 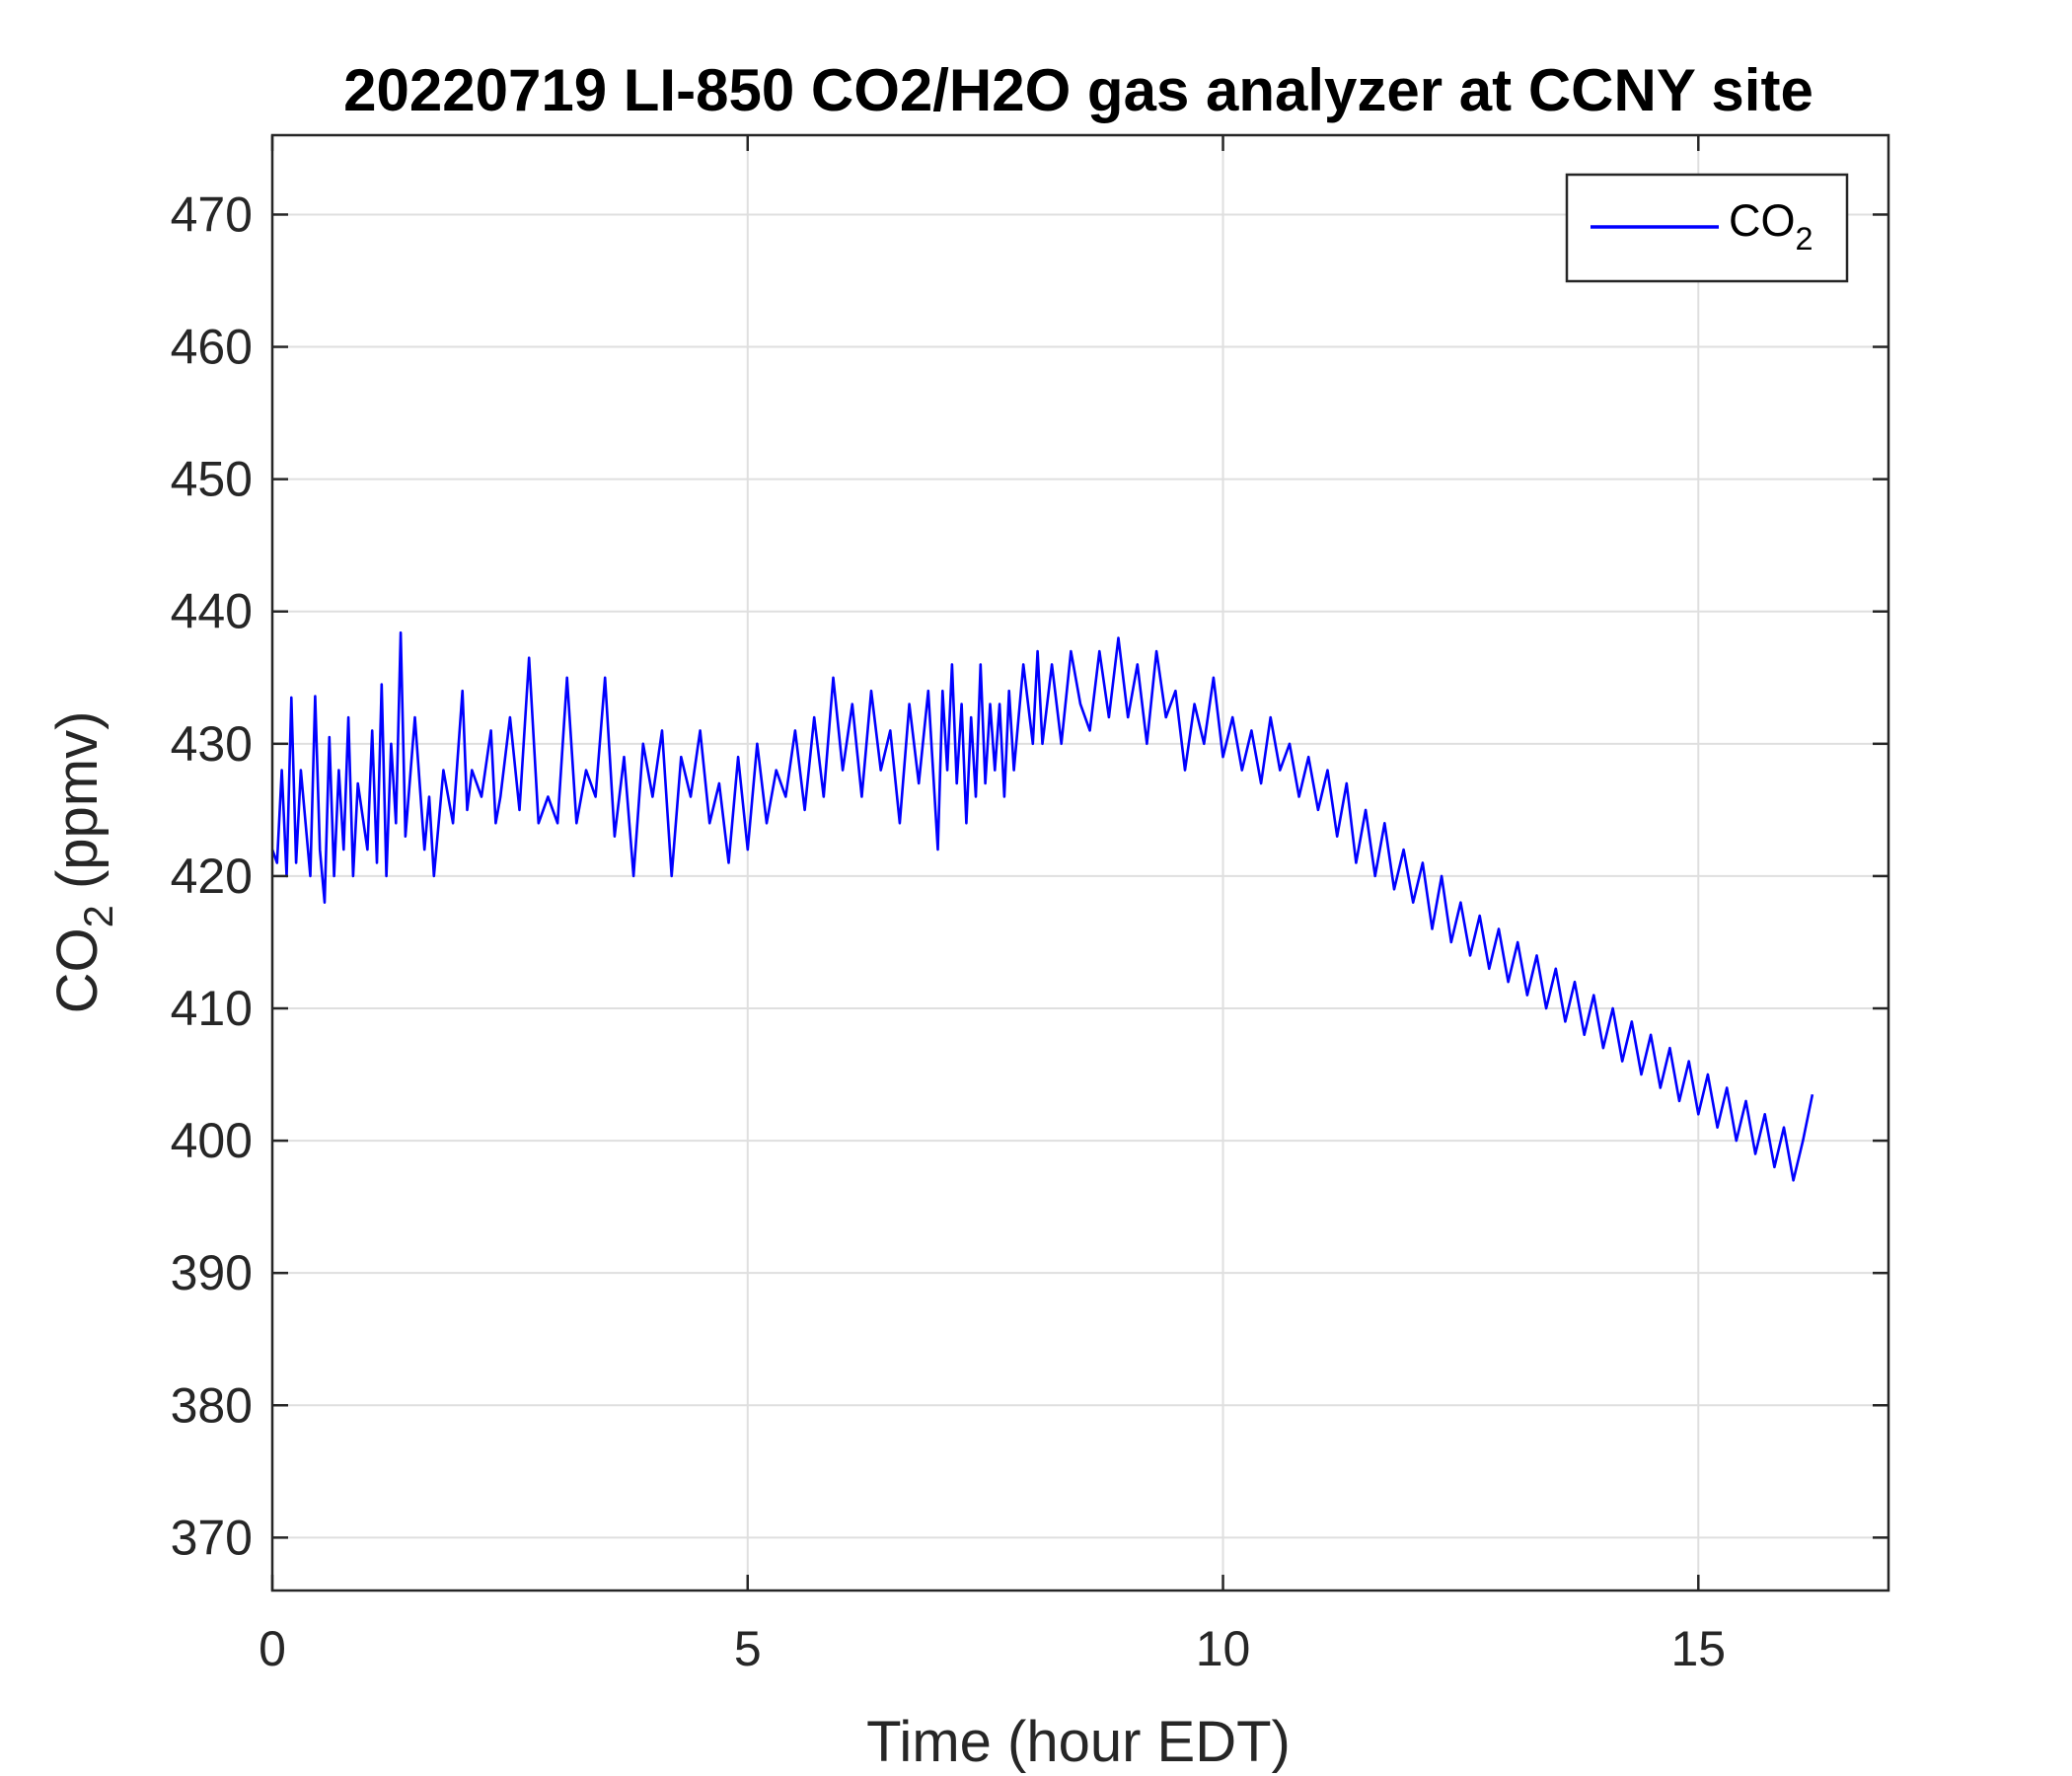 What do you see at coordinates (272, 1648) in the screenshot?
I see `x-tick-label: 0` at bounding box center [272, 1648].